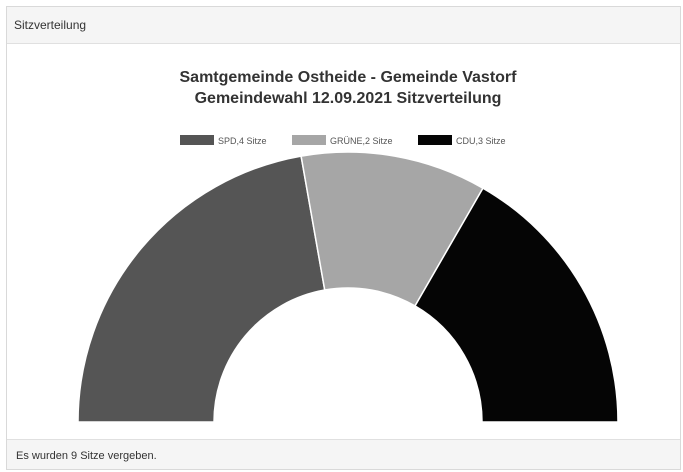 The image size is (683, 472). I want to click on legend-label-0: SPD,4 Sitze, so click(242, 141).